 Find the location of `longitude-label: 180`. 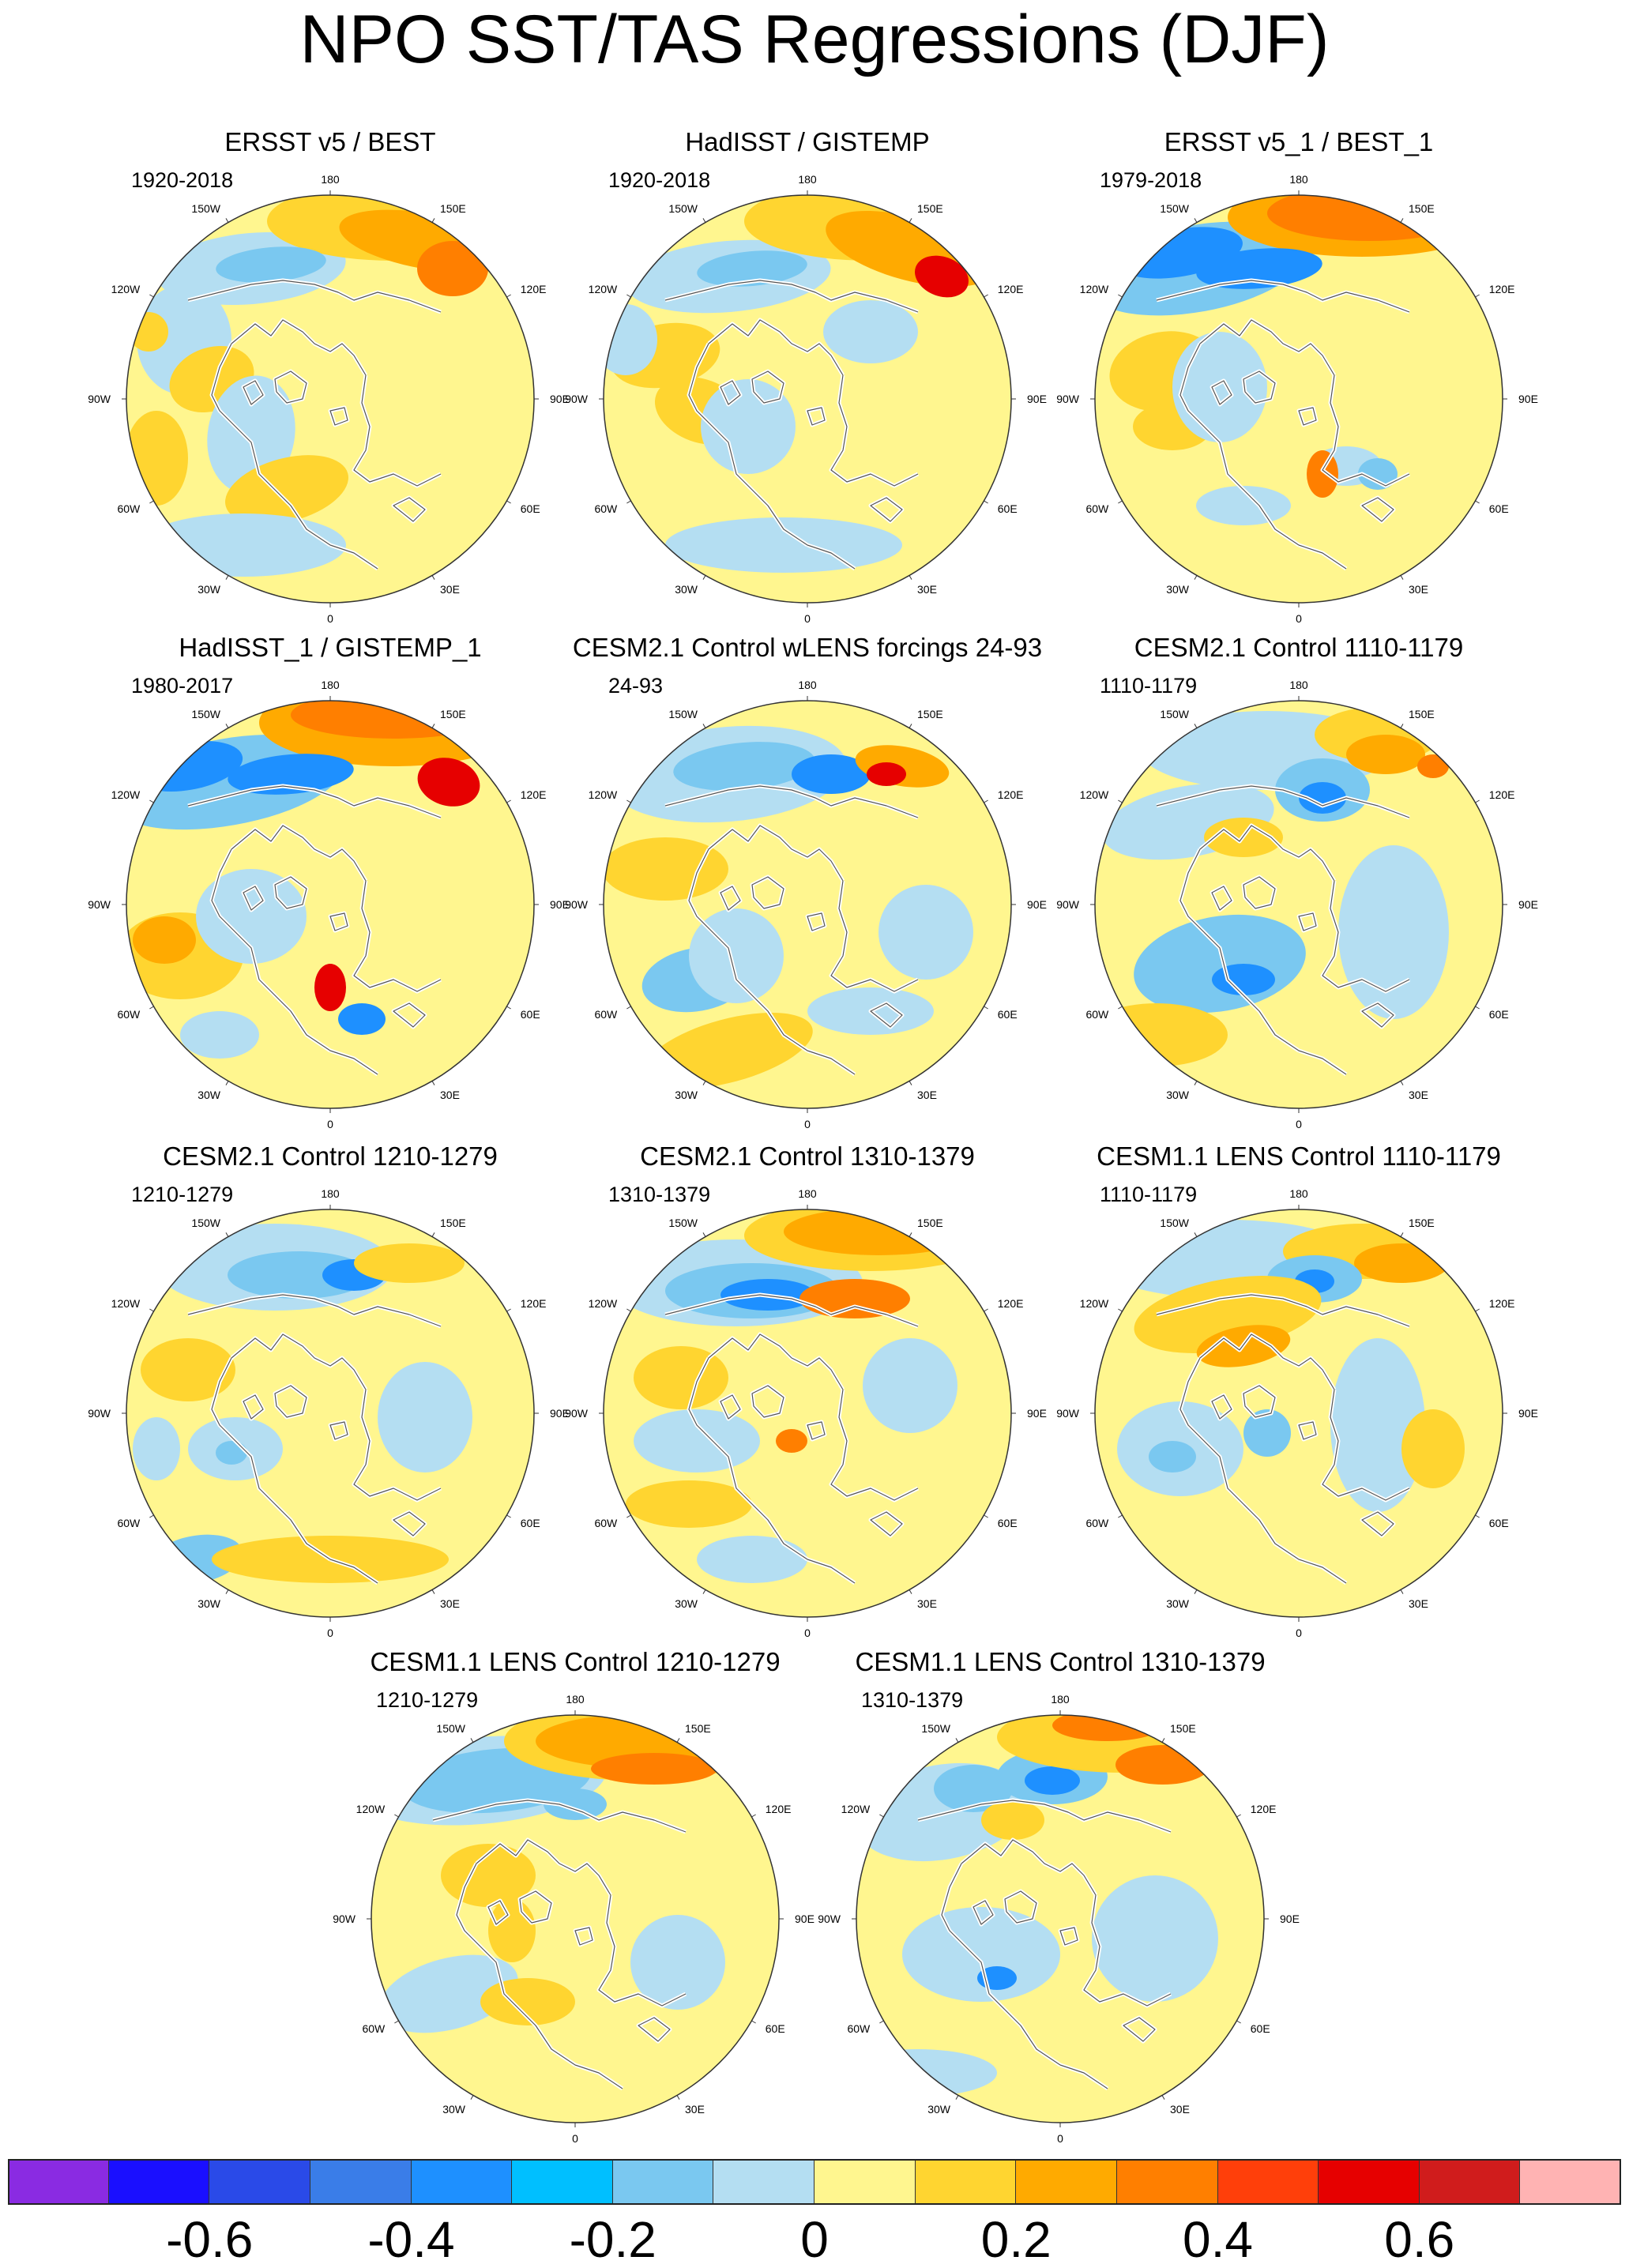

longitude-label: 180 is located at coordinates (330, 685).